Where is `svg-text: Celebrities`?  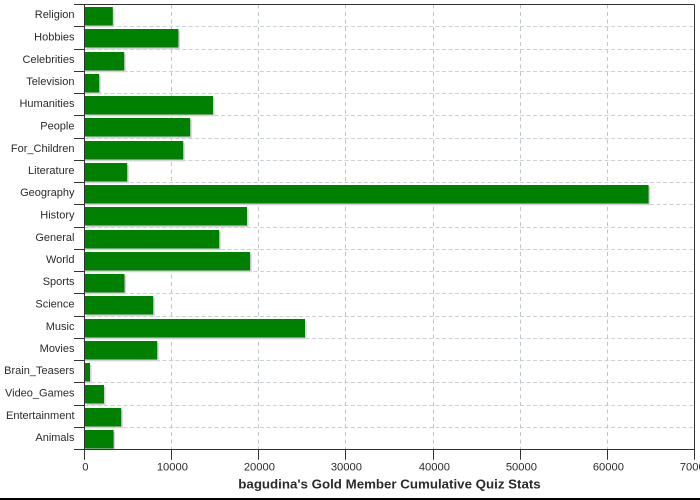 svg-text: Celebrities is located at coordinates (49, 60).